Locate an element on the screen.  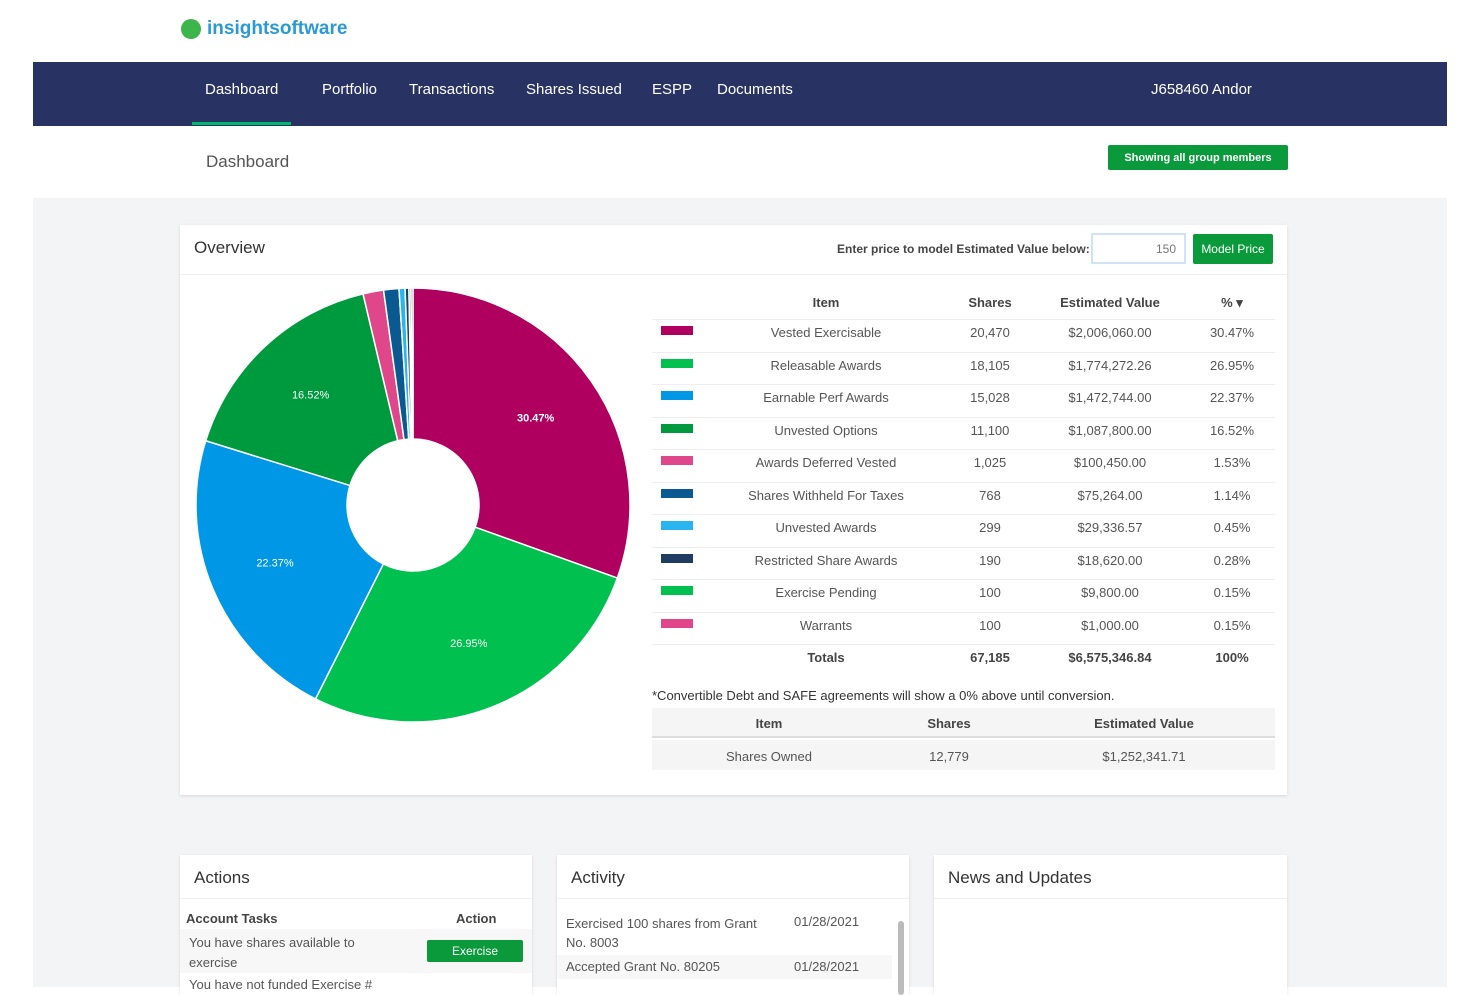
table-cell: 299 is located at coordinates (990, 527).